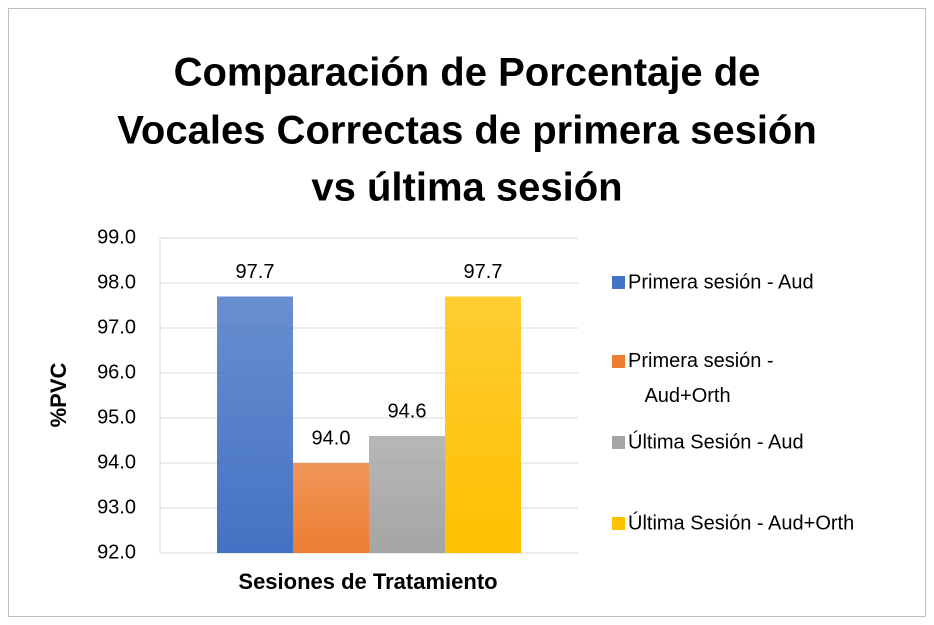 The image size is (934, 625). I want to click on y-axis-title: %PVC, so click(58, 394).